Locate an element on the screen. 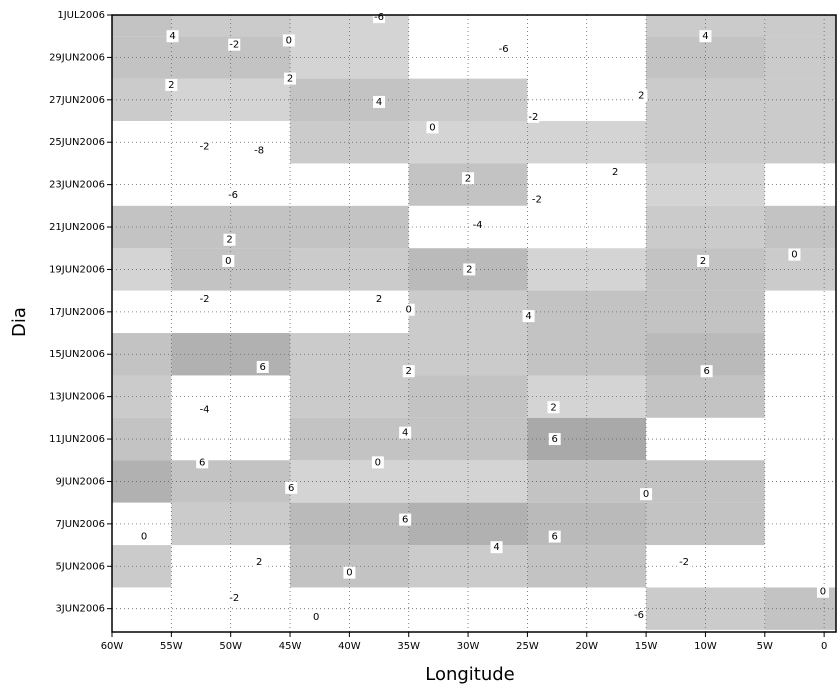 The width and height of the screenshot is (837, 690). x-tick-label: 45W is located at coordinates (290, 646).